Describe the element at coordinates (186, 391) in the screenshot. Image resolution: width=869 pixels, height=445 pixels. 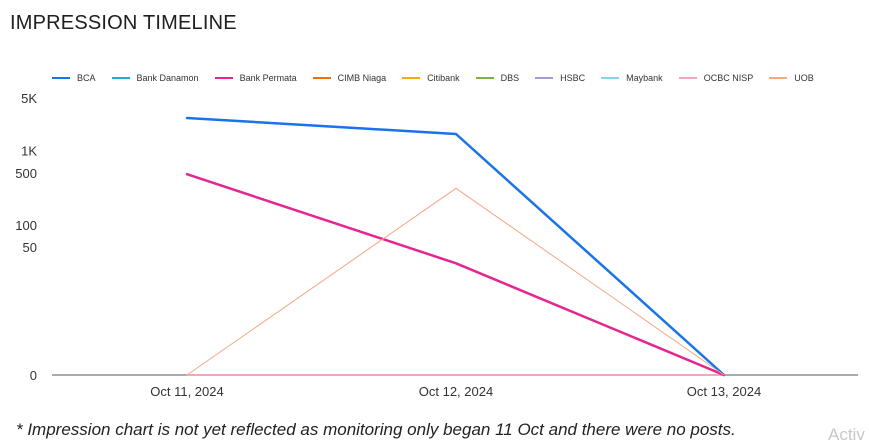
I see `x-tick-label: Oct 11, 2024` at that location.